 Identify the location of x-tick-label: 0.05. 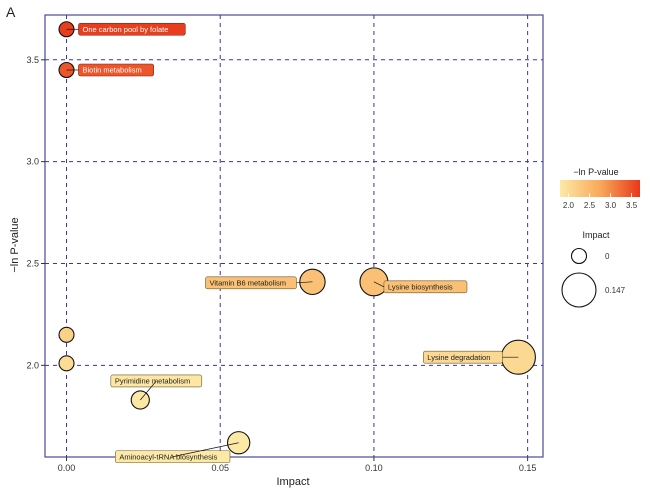
(220, 468).